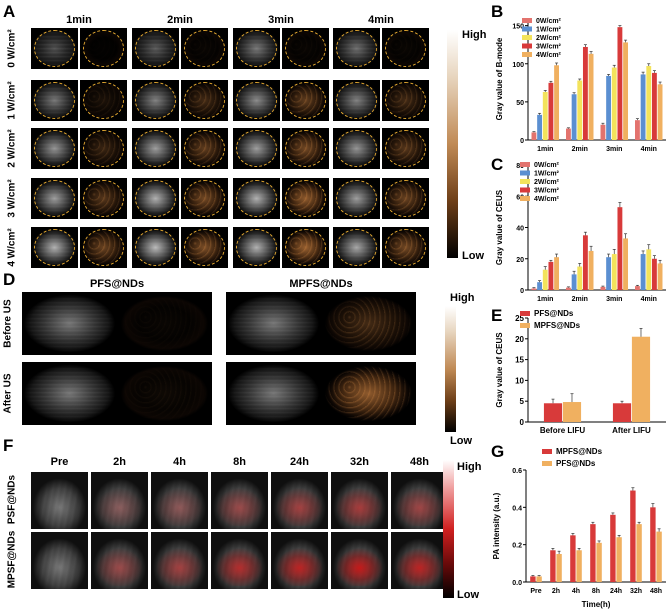 The image size is (669, 610). What do you see at coordinates (517, 583) in the screenshot?
I see `y-tick-label: 0.0` at bounding box center [517, 583].